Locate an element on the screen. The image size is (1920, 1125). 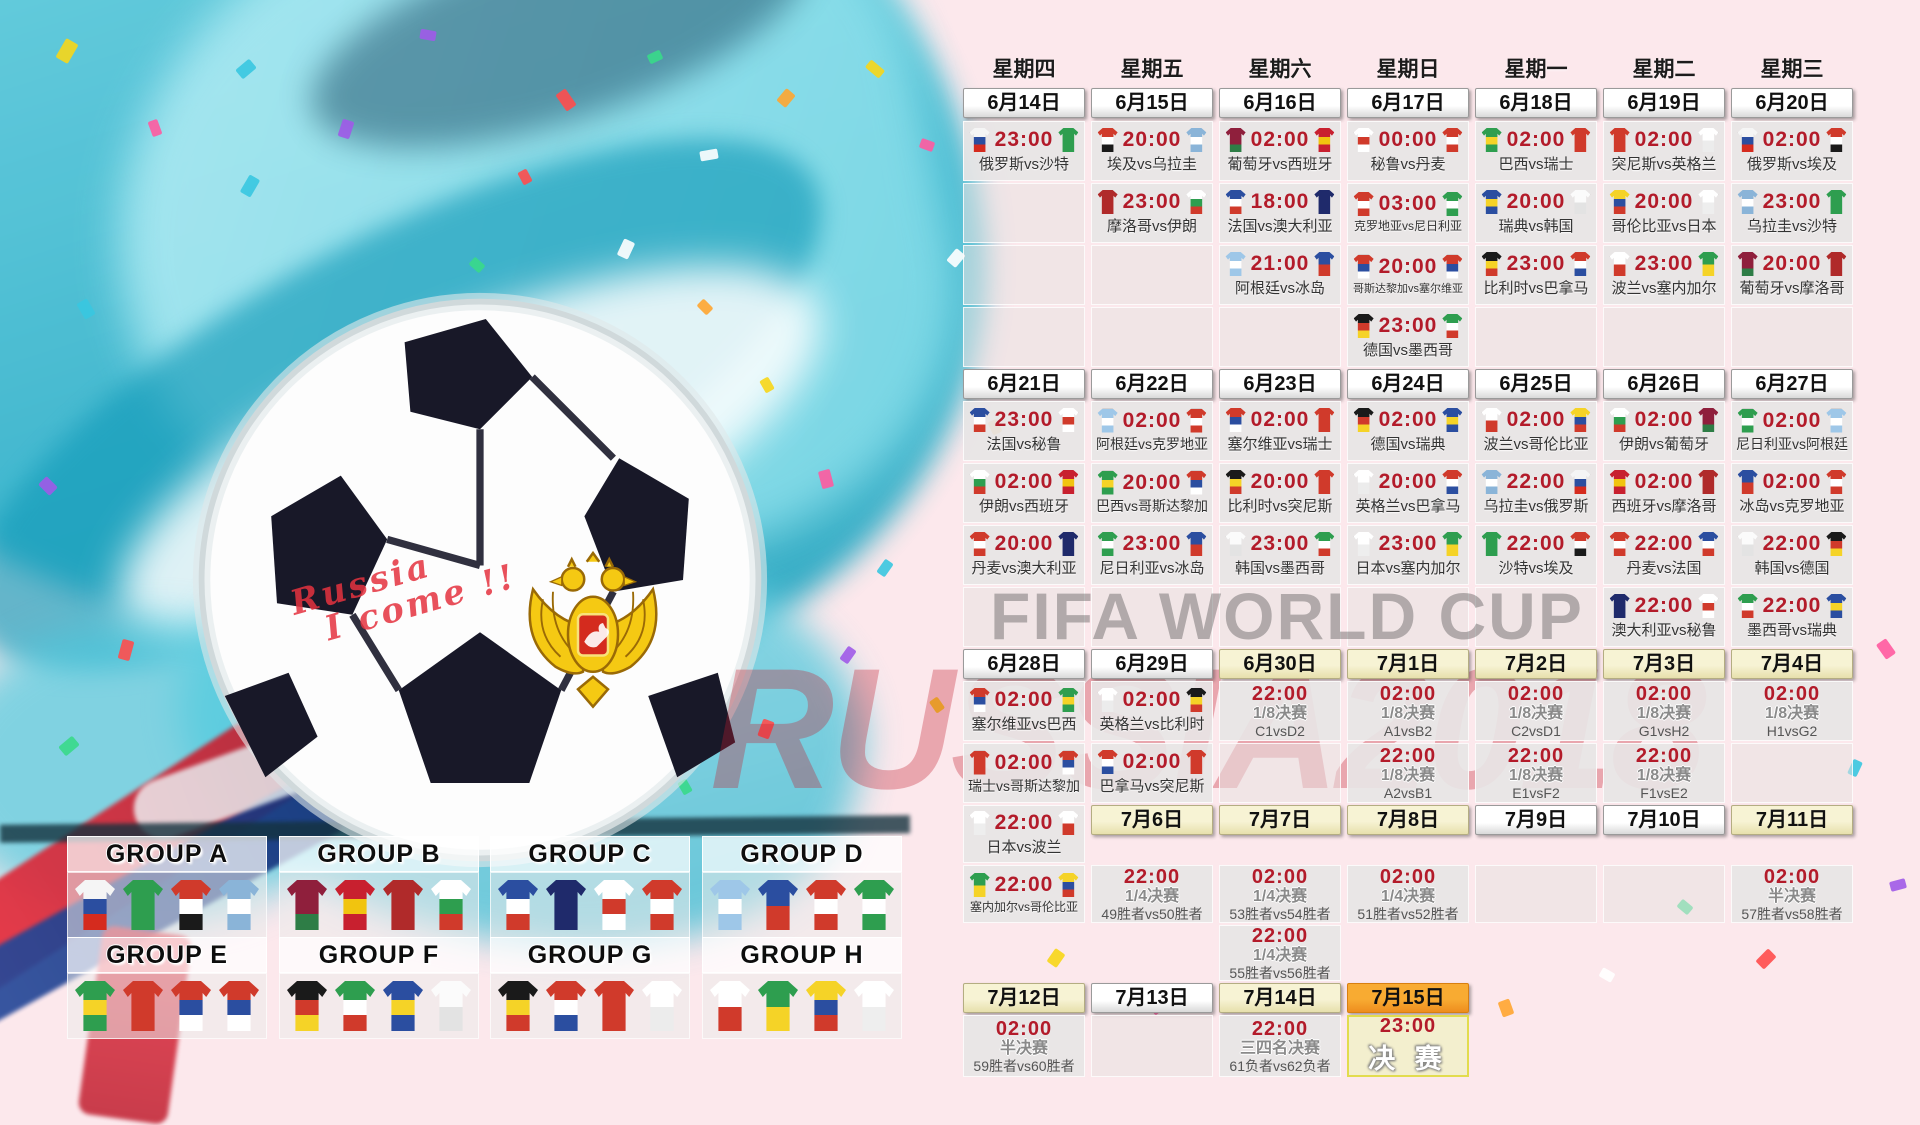
bracket-slot-label: 61负者vs62负者 is located at coordinates (1280, 1065).